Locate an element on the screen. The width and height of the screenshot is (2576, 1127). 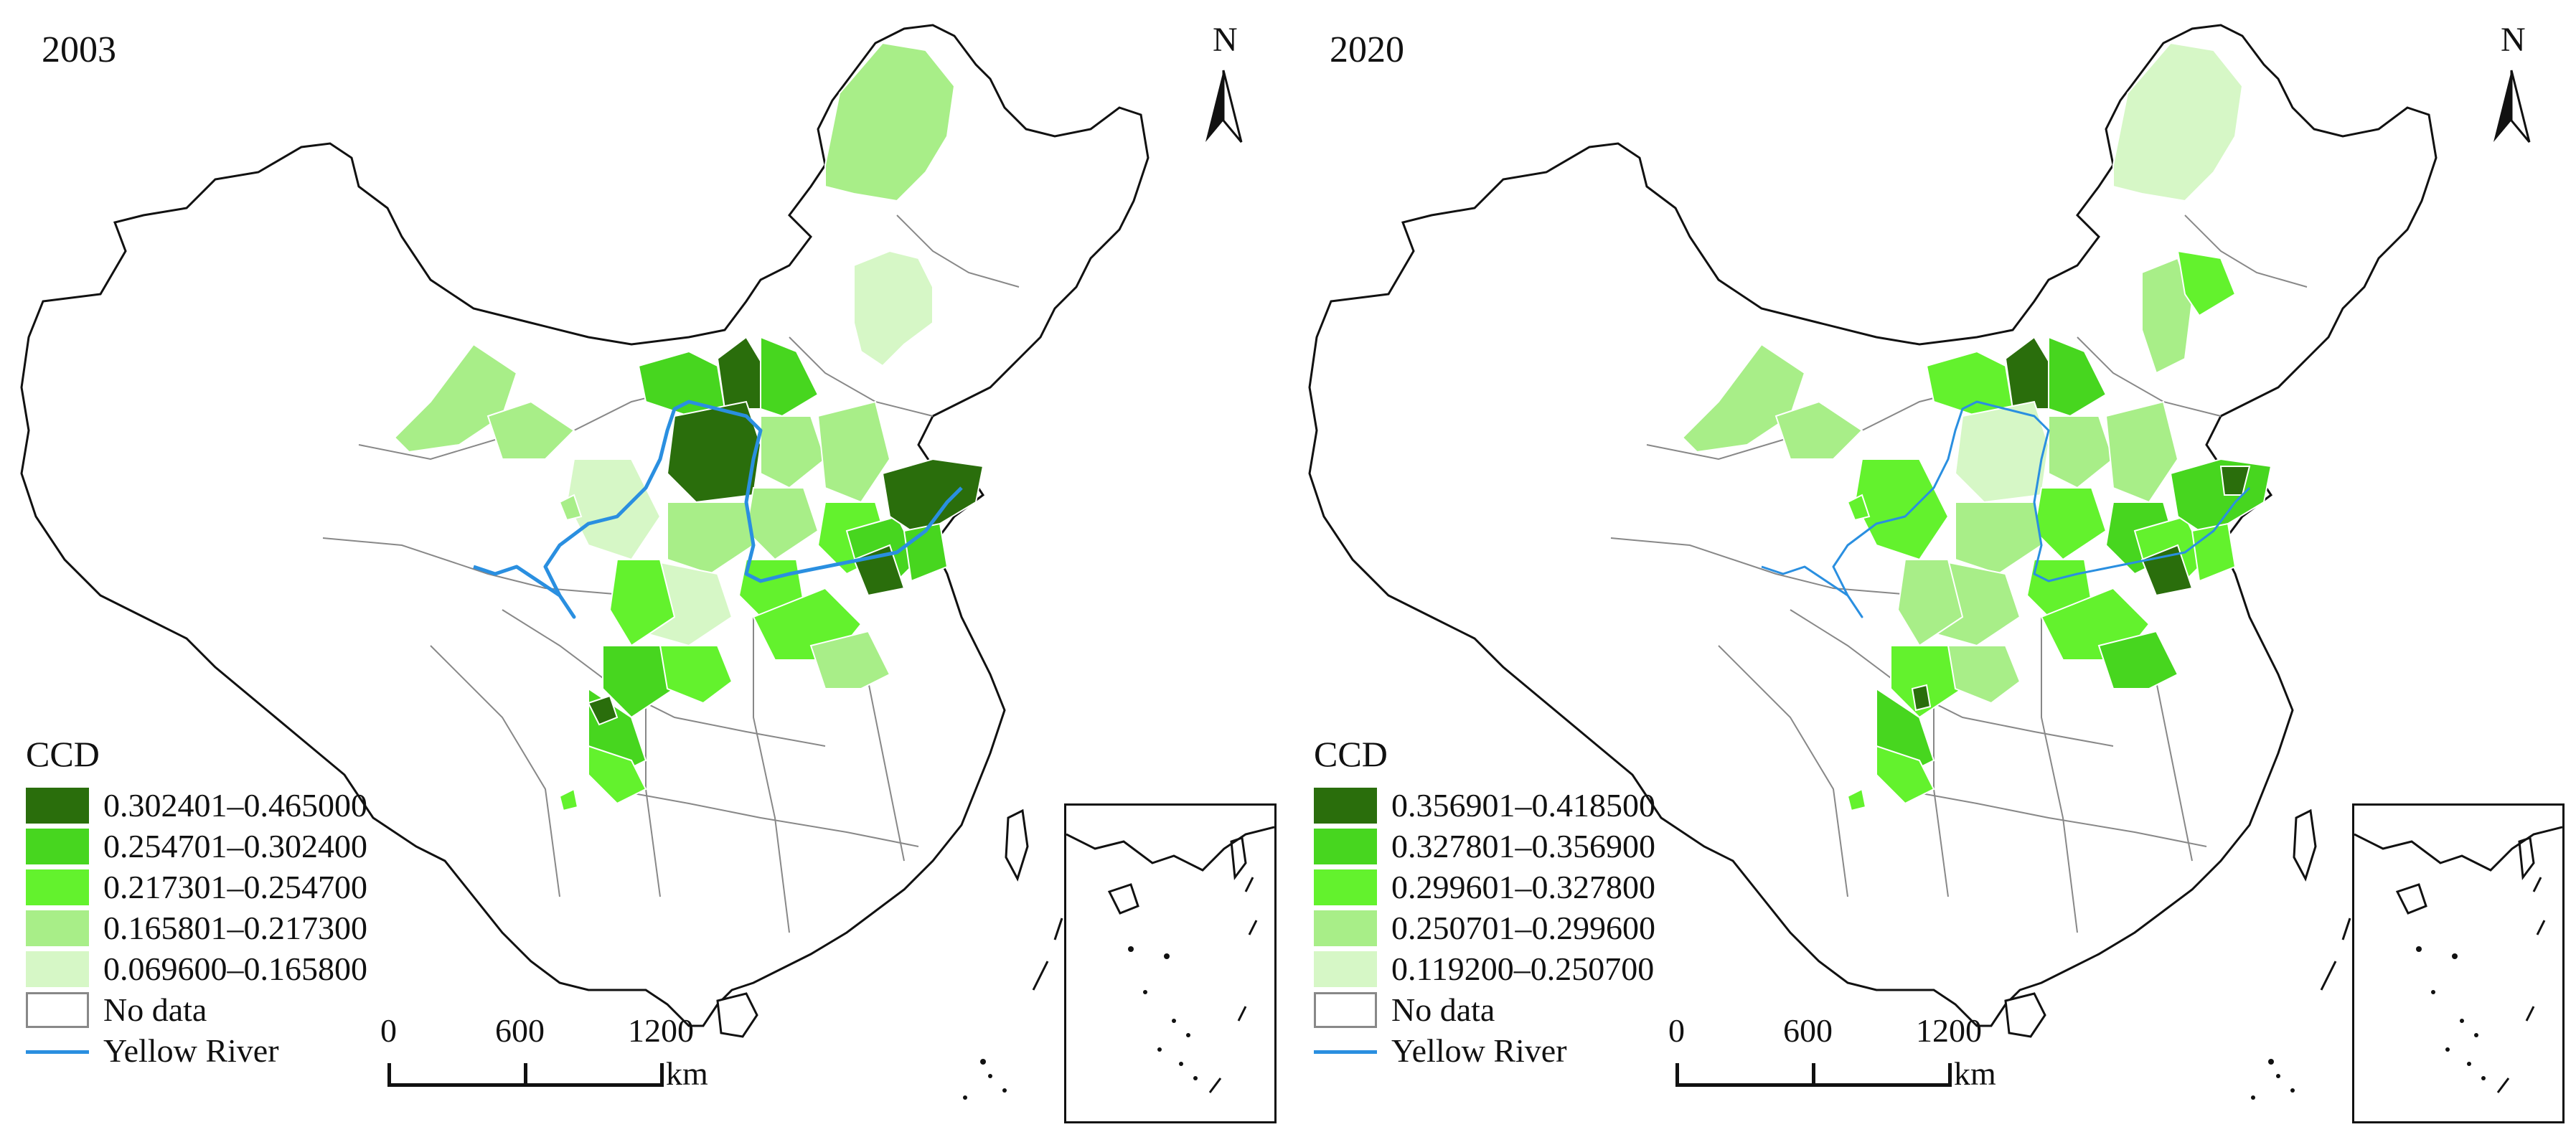
hainan-island is located at coordinates (737, 1015).